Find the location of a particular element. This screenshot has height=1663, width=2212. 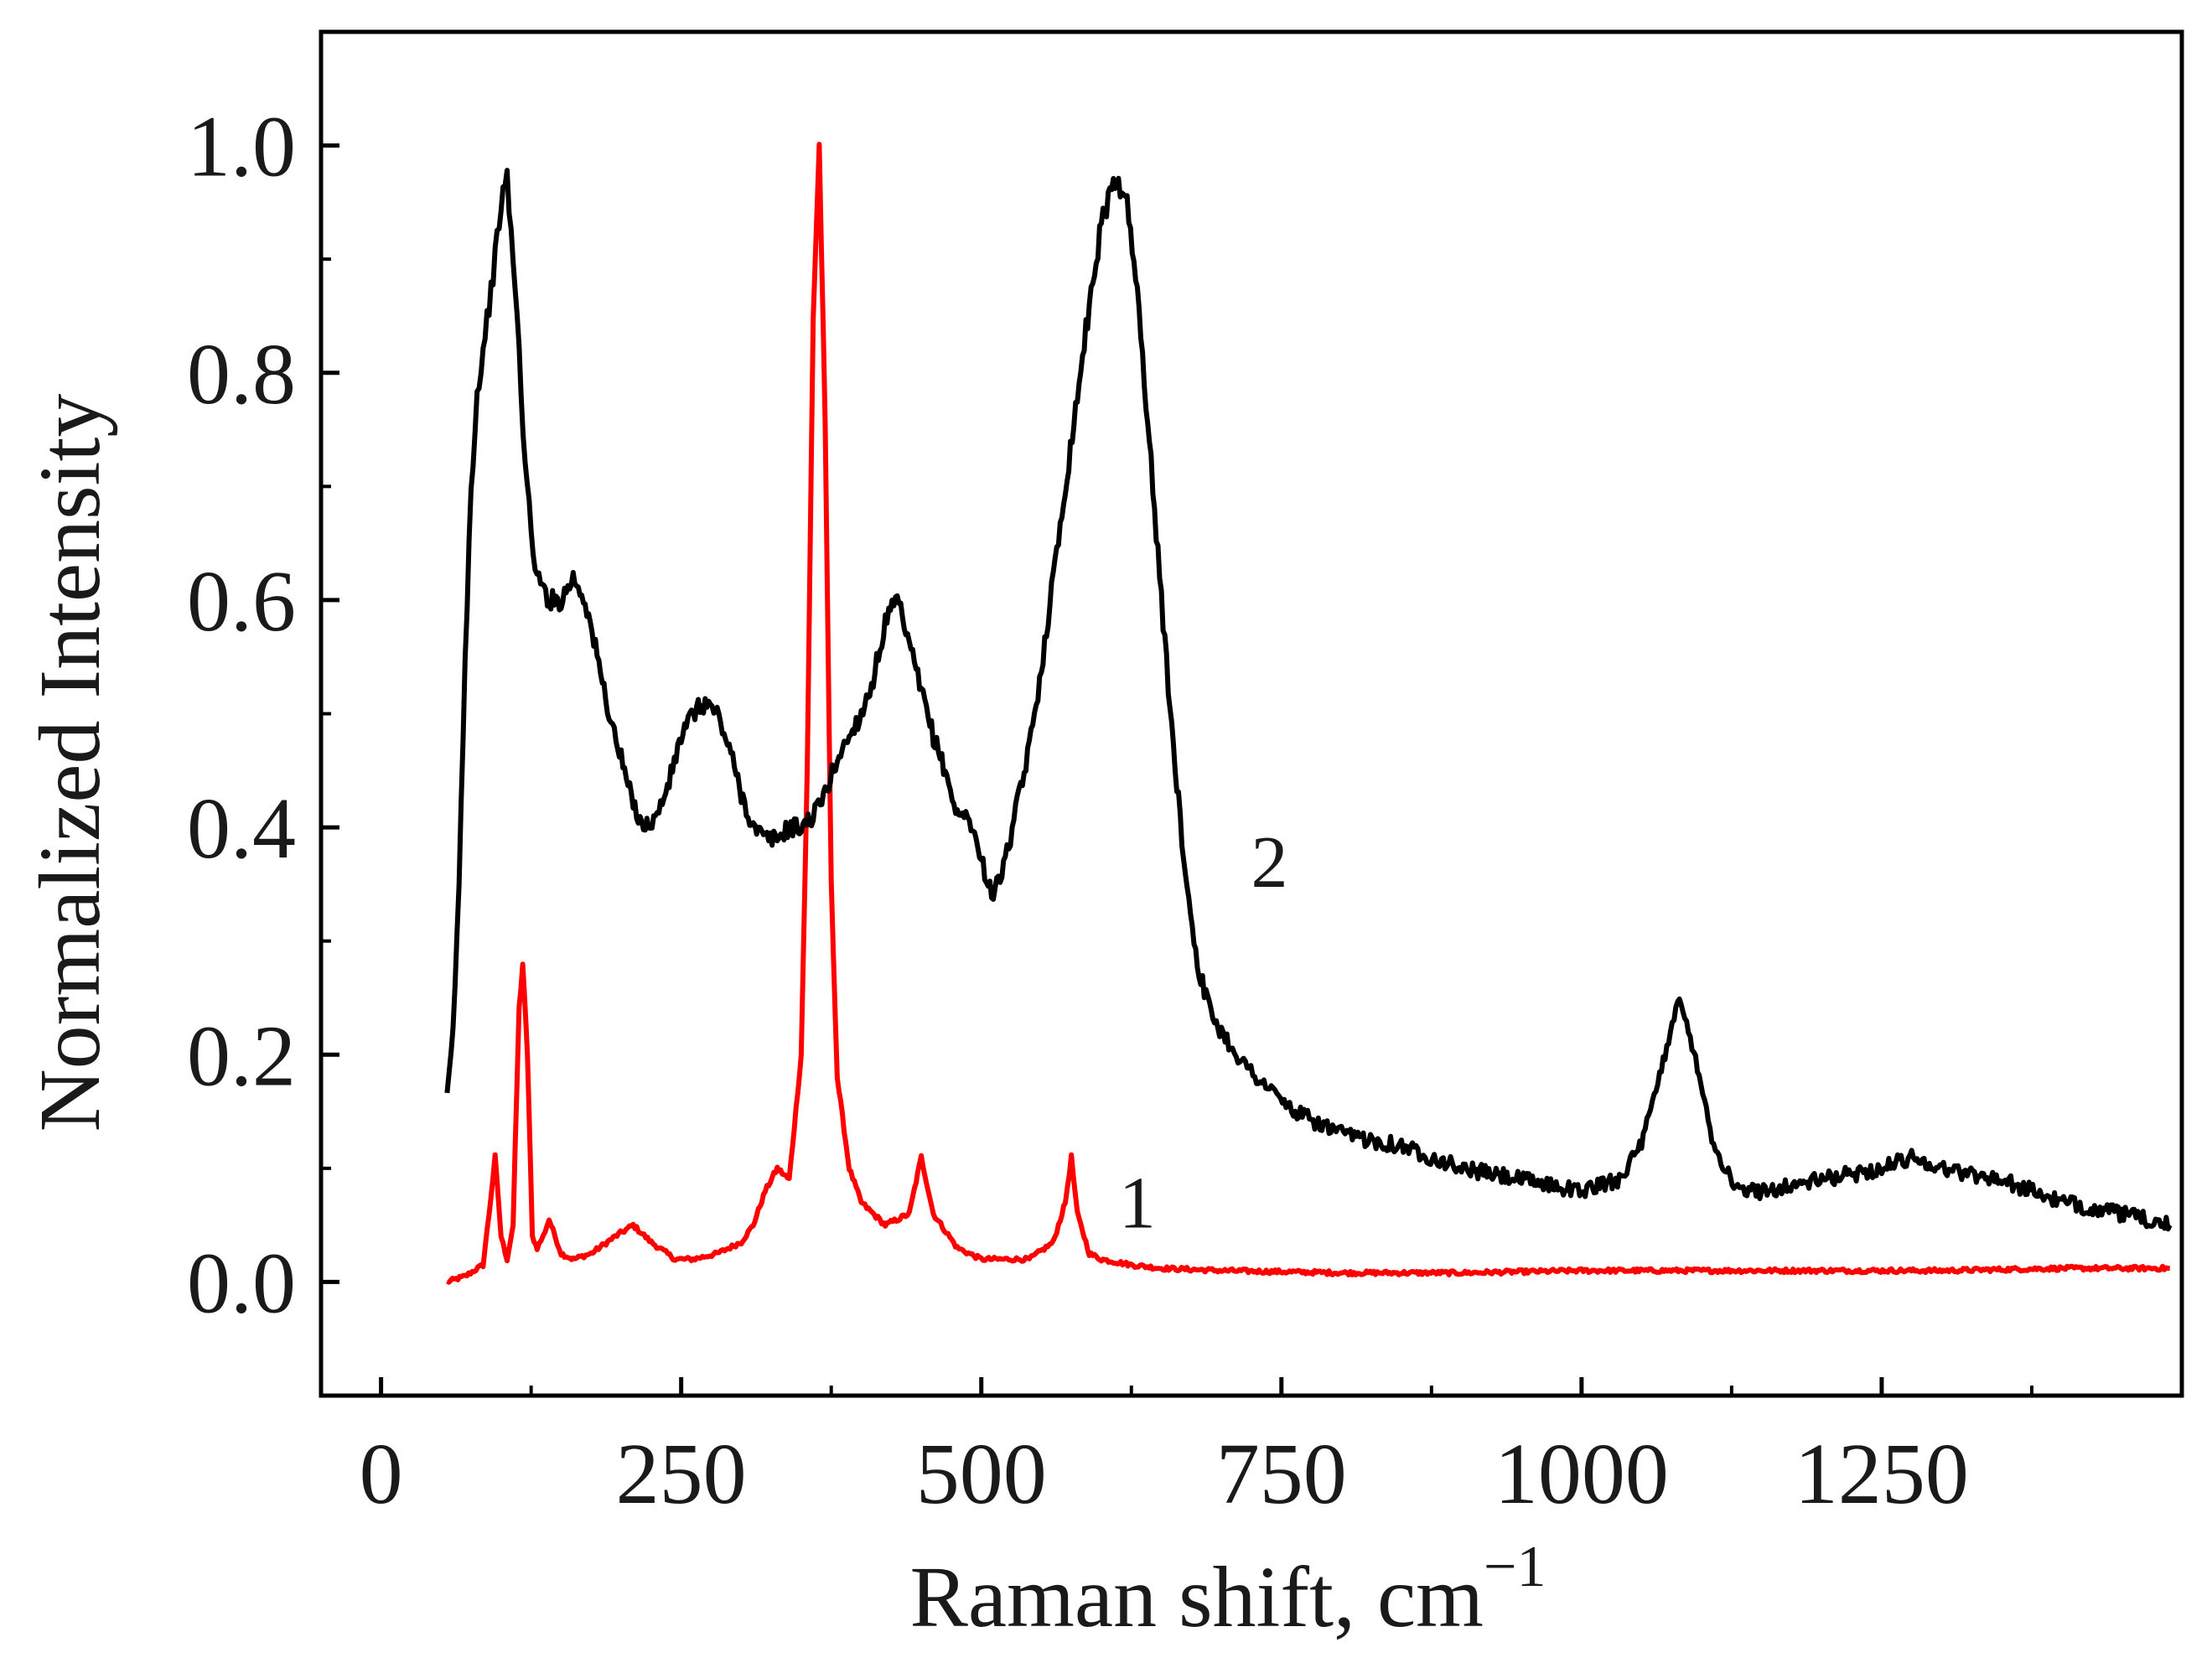

x-tick-label: 500 is located at coordinates (981, 1474).